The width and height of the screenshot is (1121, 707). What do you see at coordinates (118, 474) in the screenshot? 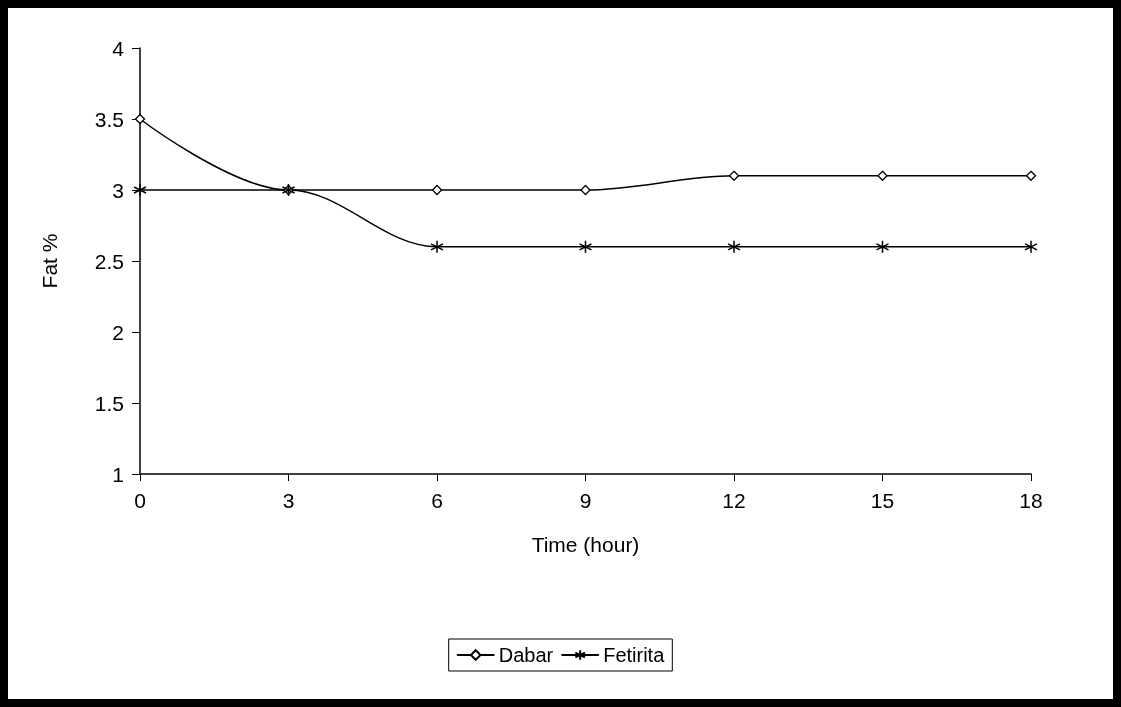
I see `y-tick-label: 1` at bounding box center [118, 474].